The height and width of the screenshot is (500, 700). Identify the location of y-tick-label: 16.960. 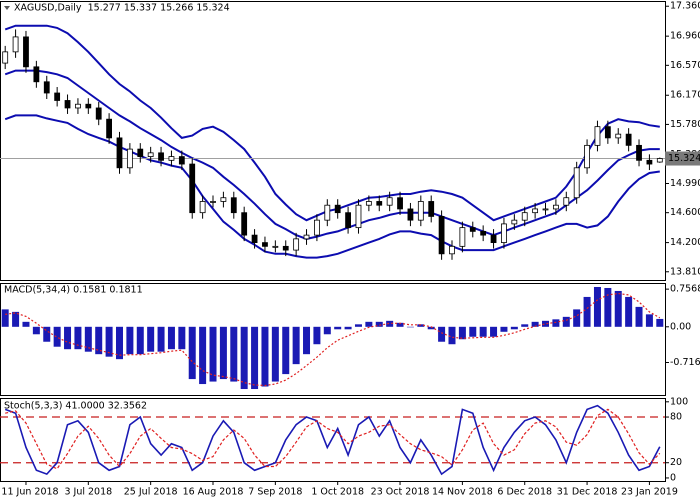
(685, 36).